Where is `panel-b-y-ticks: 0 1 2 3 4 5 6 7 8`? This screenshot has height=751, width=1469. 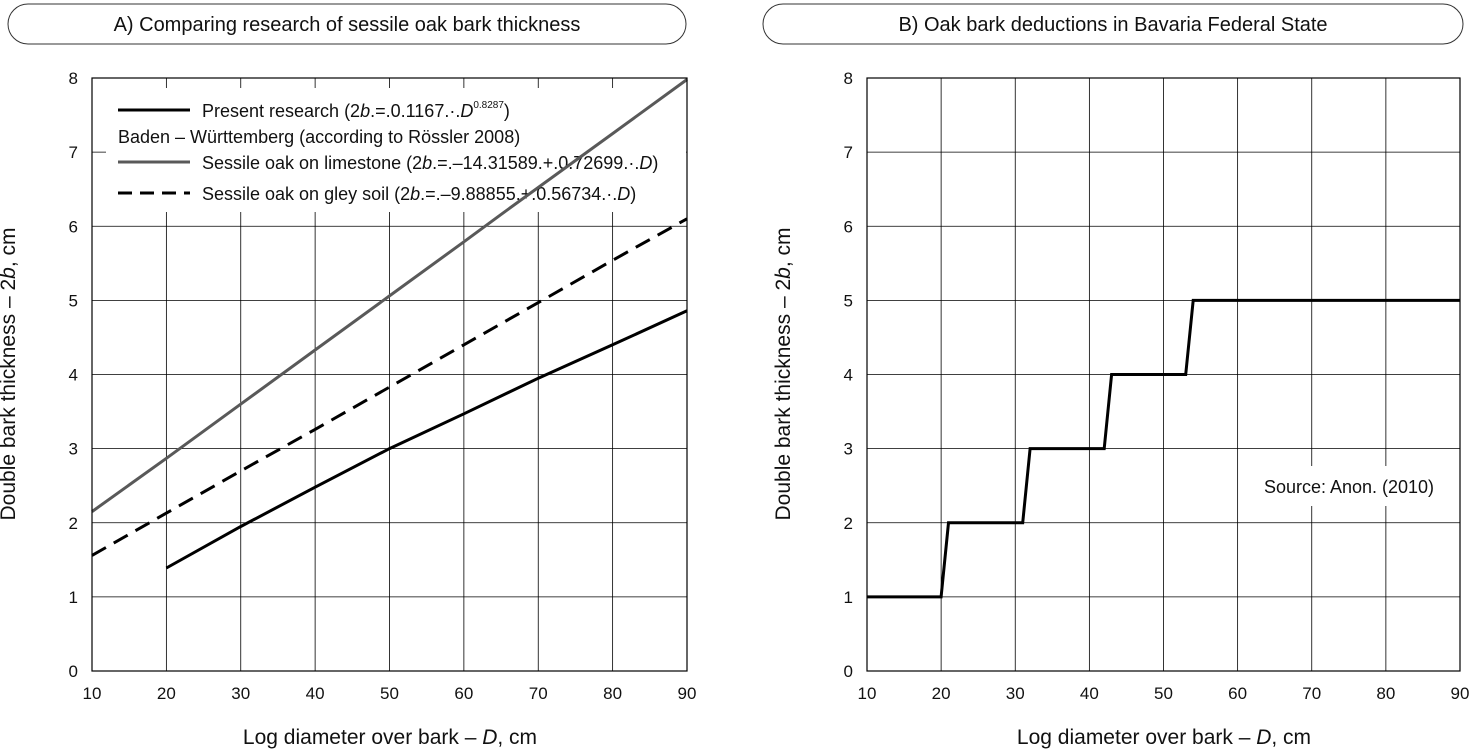 panel-b-y-ticks: 0 1 2 3 4 5 6 7 8 is located at coordinates (848, 375).